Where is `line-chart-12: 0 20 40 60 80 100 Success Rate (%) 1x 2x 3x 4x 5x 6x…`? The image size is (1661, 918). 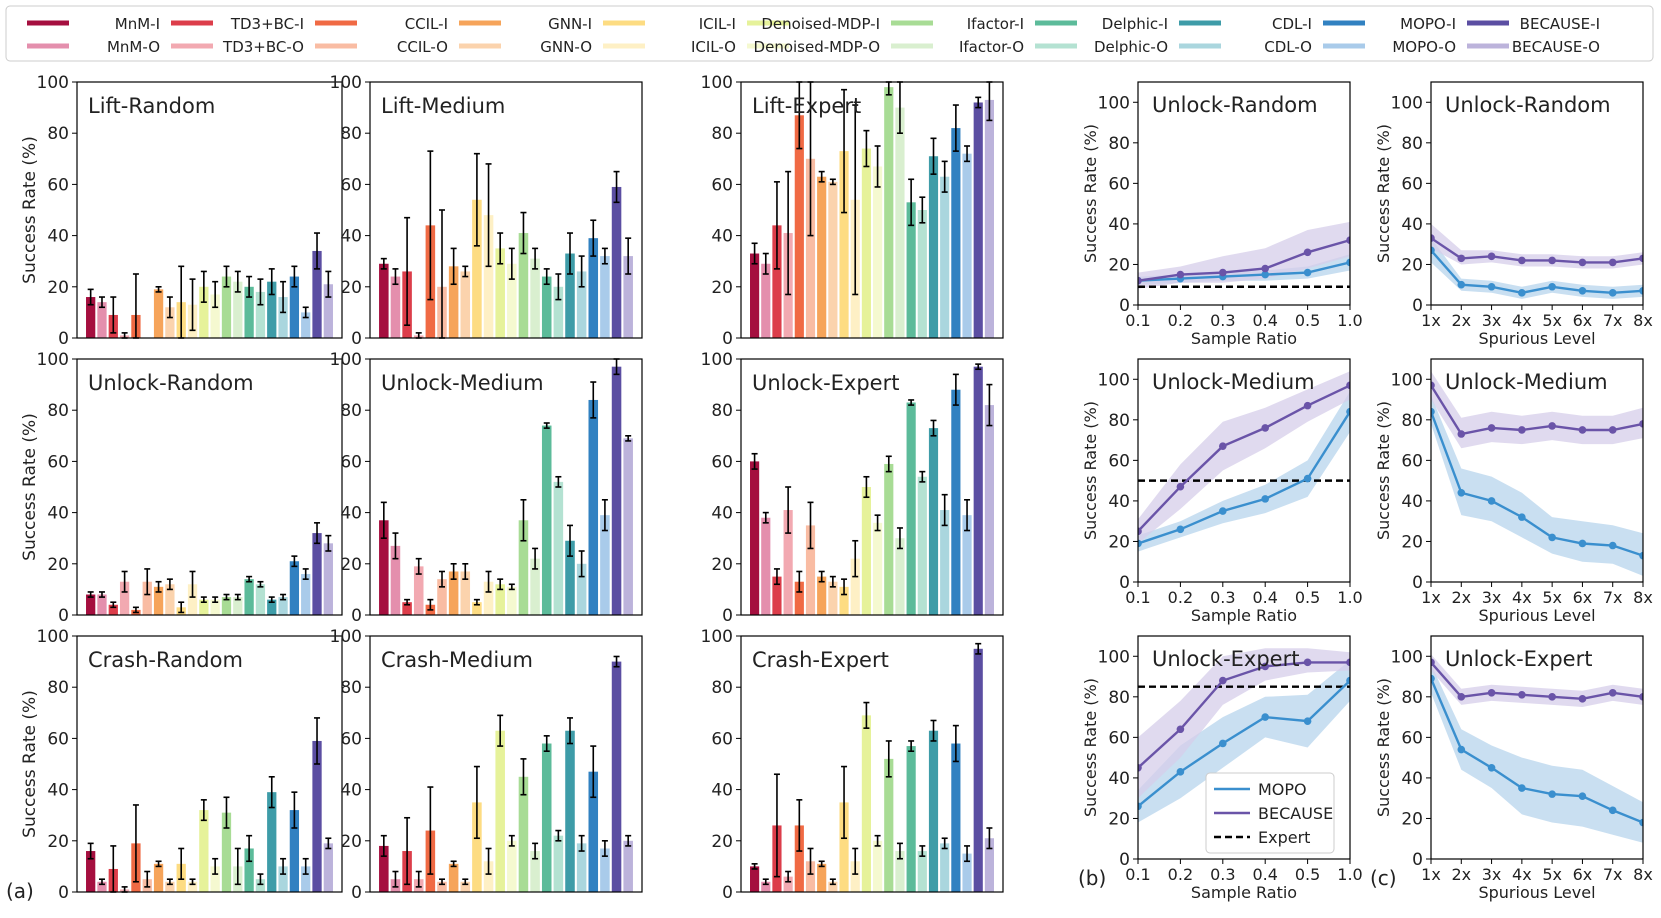
line-chart-12: 0 20 40 60 80 100 Success Rate (%) 1x 2x 3x 4x 5x 6x… is located at coordinates (1513, 214).